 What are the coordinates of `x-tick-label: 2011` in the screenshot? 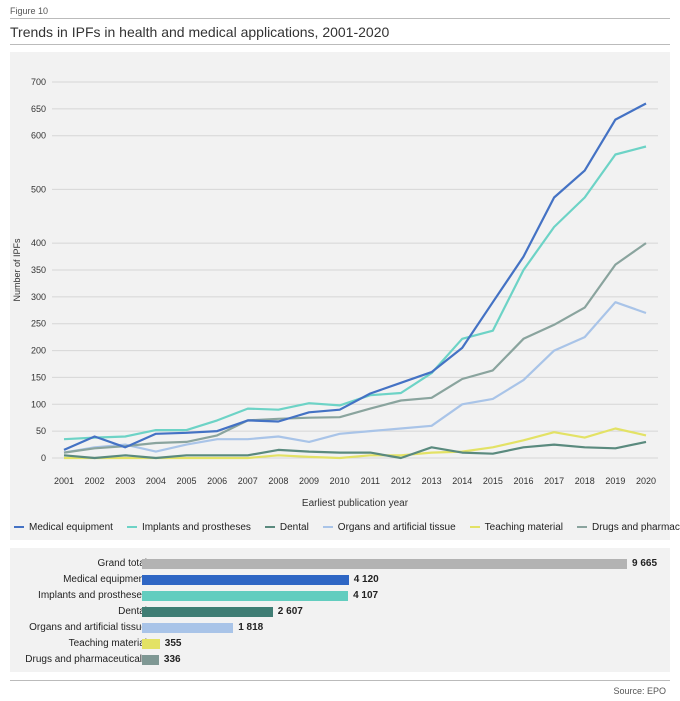 It's located at (370, 481).